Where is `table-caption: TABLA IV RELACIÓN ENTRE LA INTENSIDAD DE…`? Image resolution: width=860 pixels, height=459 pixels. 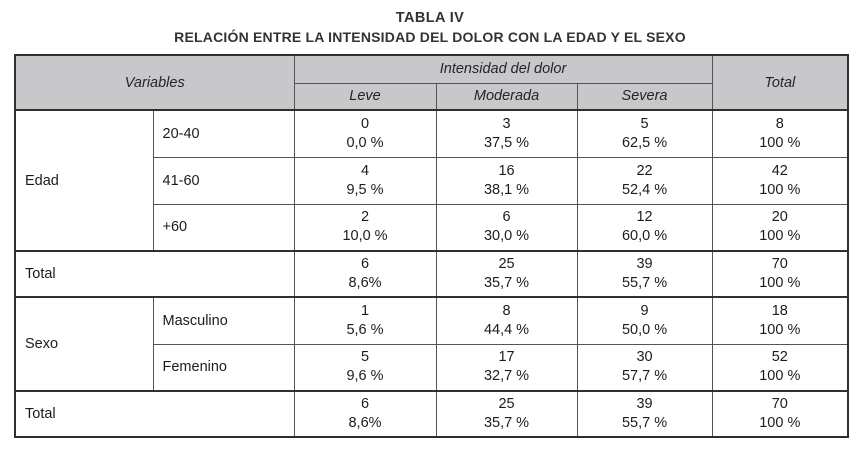
table-caption: TABLA IV RELACIÓN ENTRE LA INTENSIDAD DE… is located at coordinates (430, 23).